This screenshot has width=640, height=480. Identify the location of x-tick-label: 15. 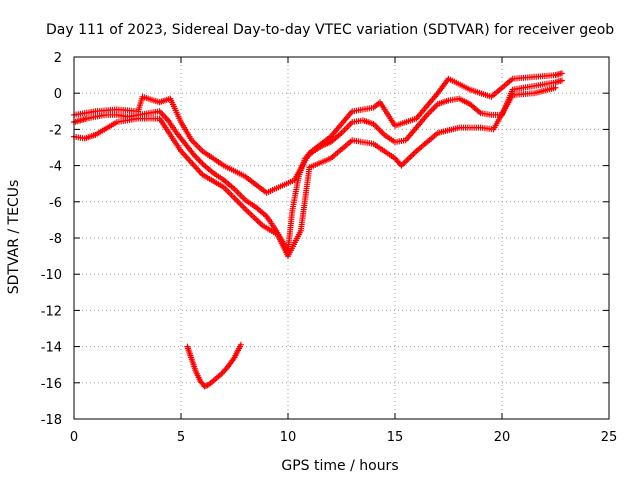
(395, 437).